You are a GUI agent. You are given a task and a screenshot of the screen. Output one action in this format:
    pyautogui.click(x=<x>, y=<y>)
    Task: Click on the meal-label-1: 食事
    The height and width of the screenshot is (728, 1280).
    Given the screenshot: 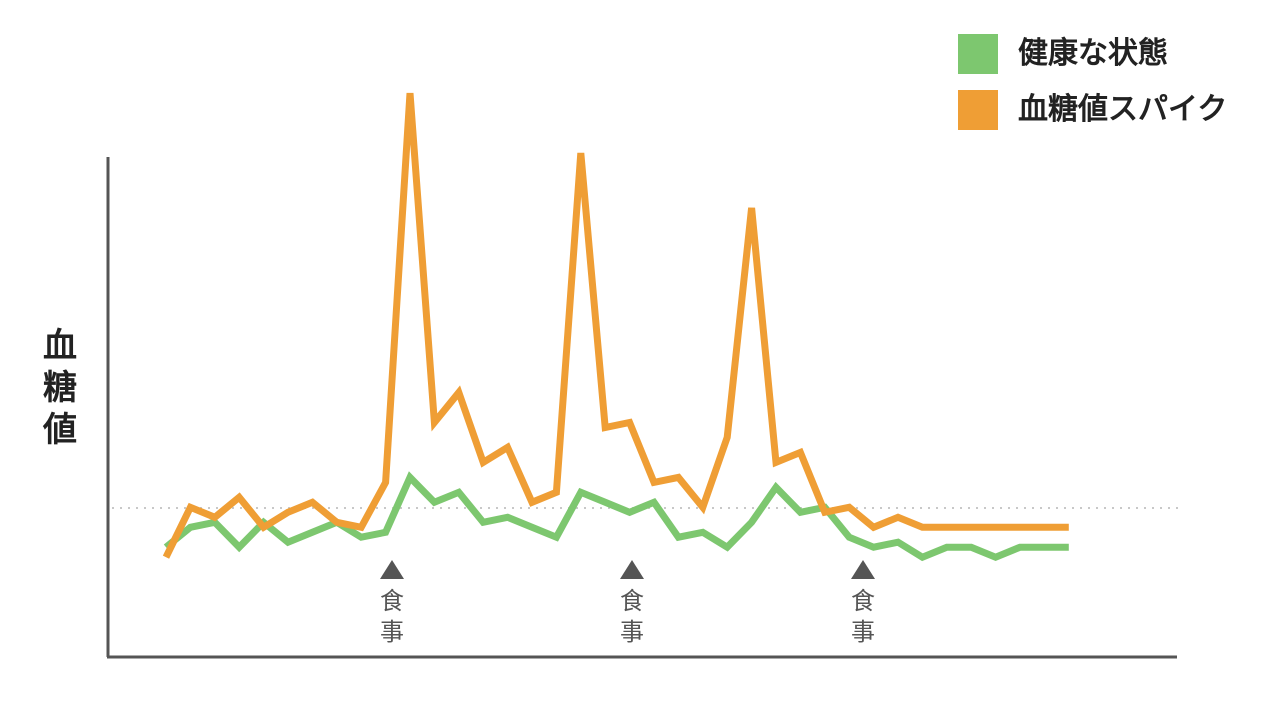 What is the action you would take?
    pyautogui.click(x=392, y=616)
    